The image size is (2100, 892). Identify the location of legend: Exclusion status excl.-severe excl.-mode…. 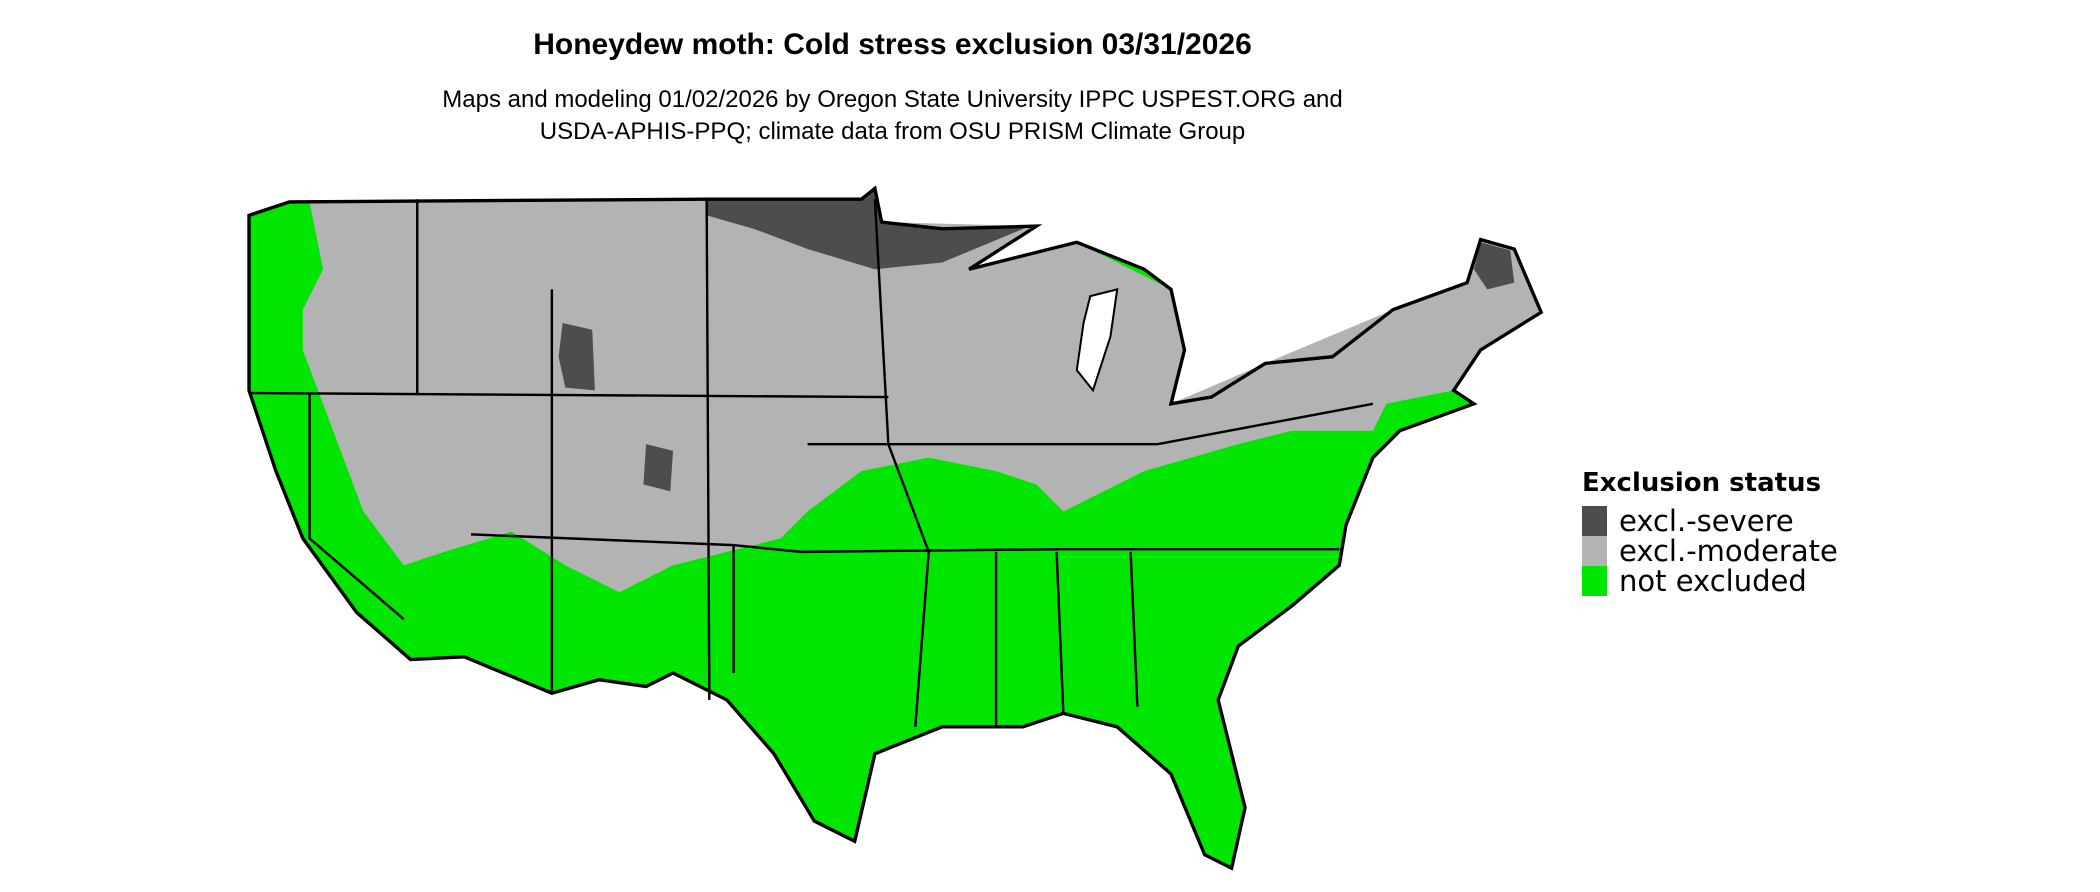
(1710, 533).